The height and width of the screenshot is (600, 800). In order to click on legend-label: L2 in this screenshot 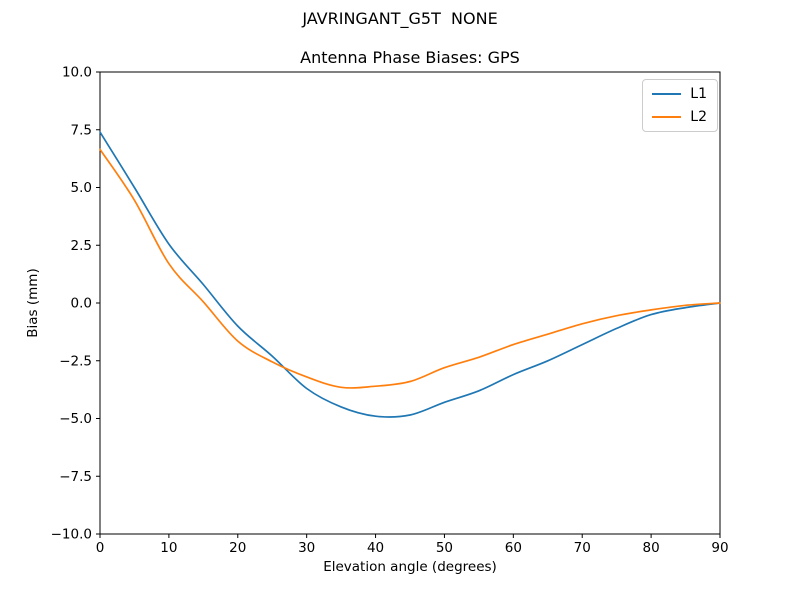, I will do `click(698, 117)`.